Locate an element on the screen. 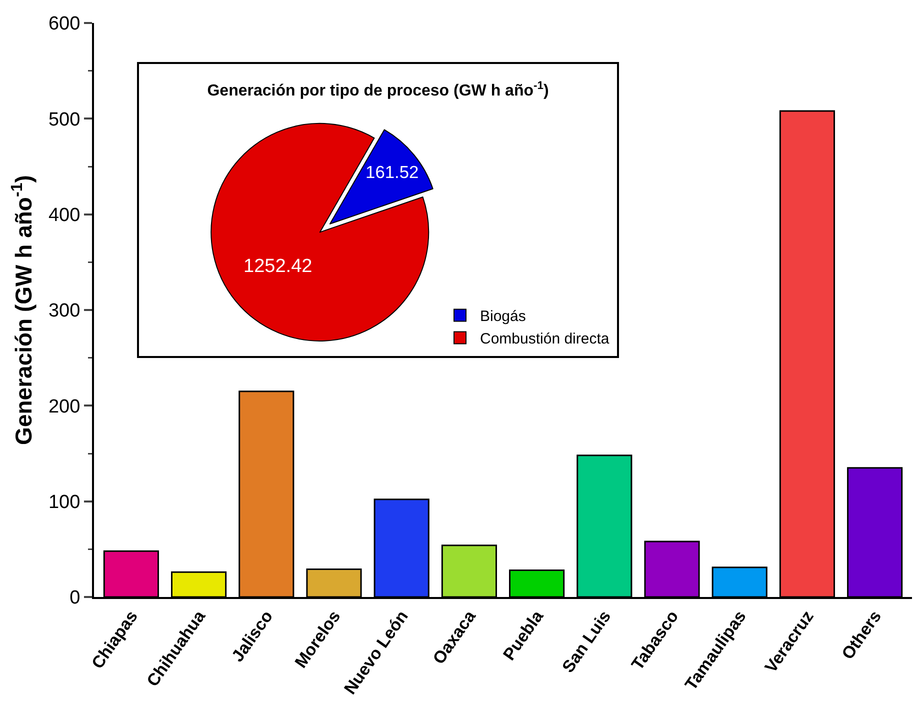 The image size is (914, 723). y-tick-label: 200 is located at coordinates (64, 407).